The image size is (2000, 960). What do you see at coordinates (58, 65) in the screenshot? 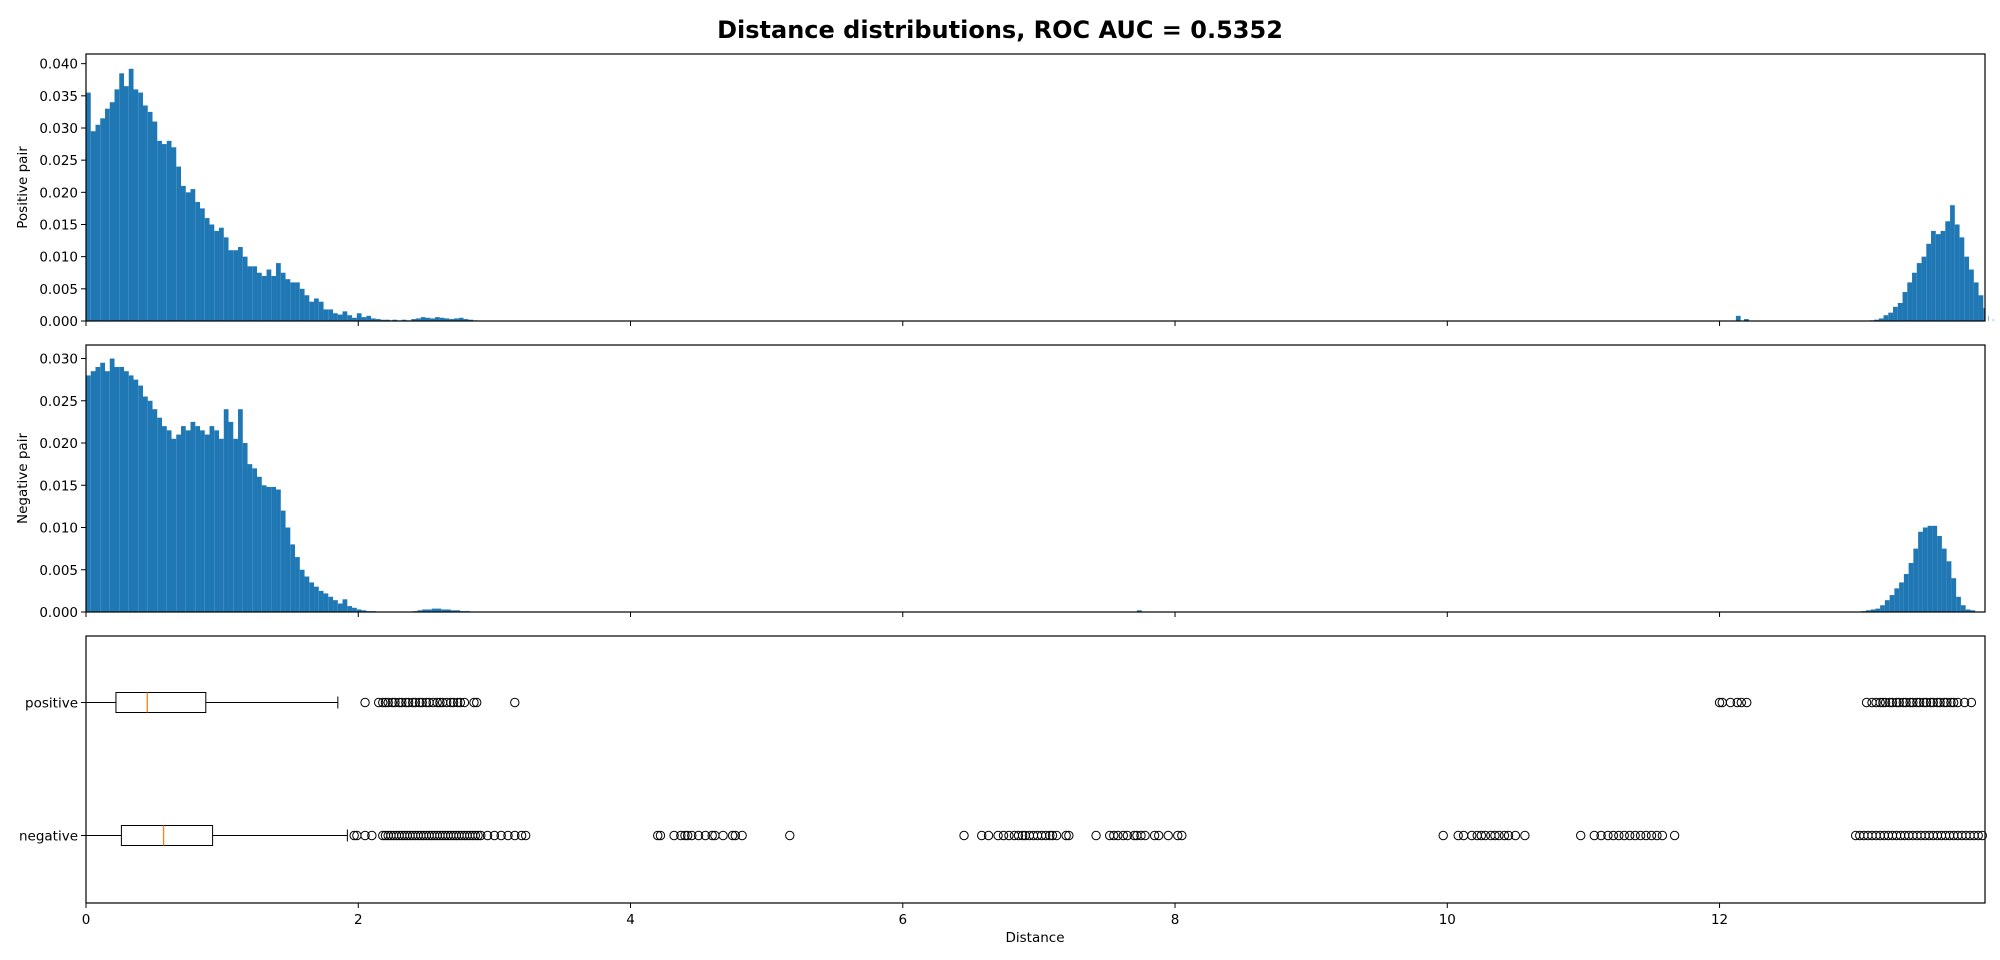
I see `positive-histogram-y-tick-label: 0.040` at bounding box center [58, 65].